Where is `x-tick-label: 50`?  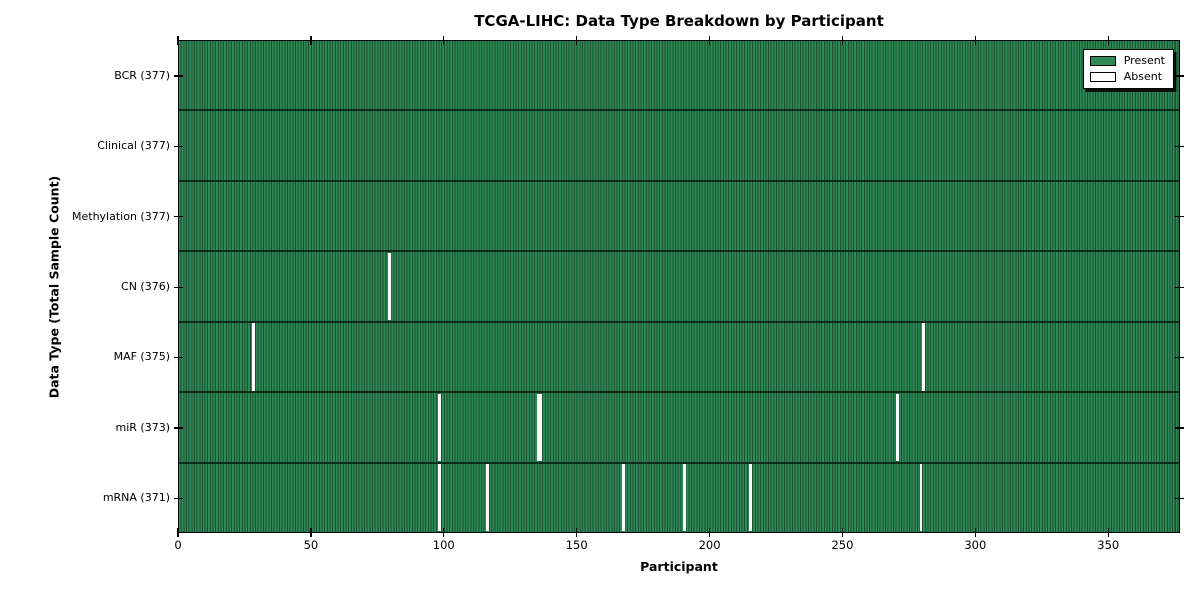 x-tick-label: 50 is located at coordinates (311, 545).